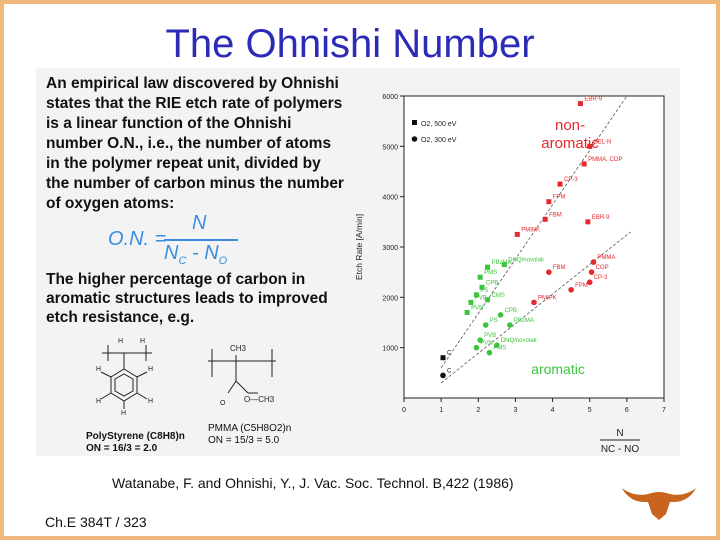 This screenshot has width=720, height=540. I want to click on formula-lhs: O.N. =, so click(137, 239).